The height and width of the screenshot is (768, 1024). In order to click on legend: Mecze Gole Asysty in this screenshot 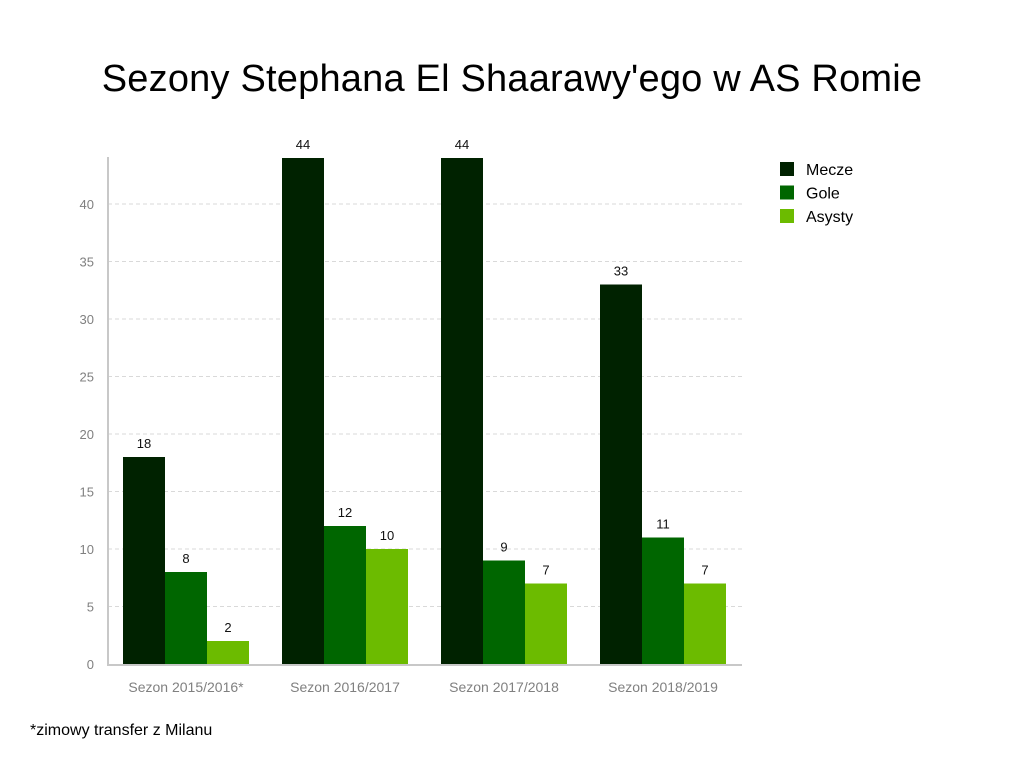, I will do `click(816, 194)`.